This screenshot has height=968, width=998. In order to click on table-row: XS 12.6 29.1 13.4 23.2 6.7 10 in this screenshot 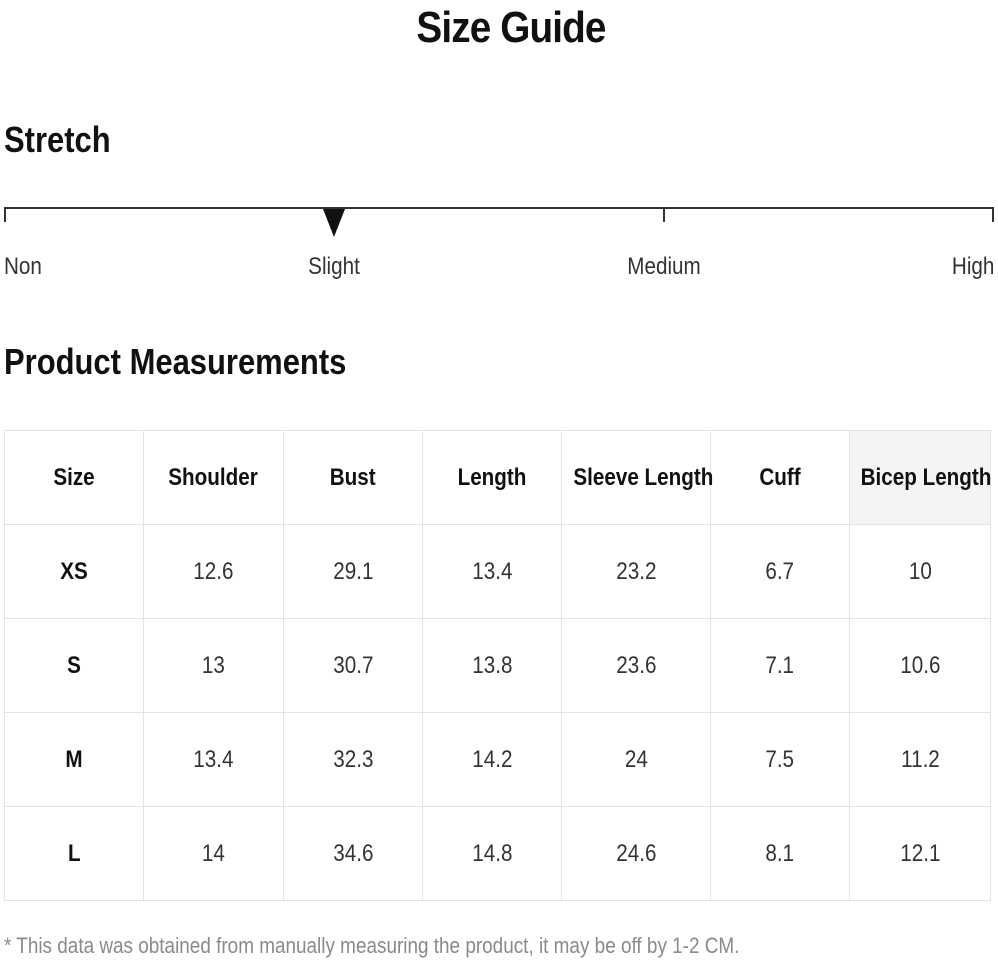, I will do `click(497, 571)`.